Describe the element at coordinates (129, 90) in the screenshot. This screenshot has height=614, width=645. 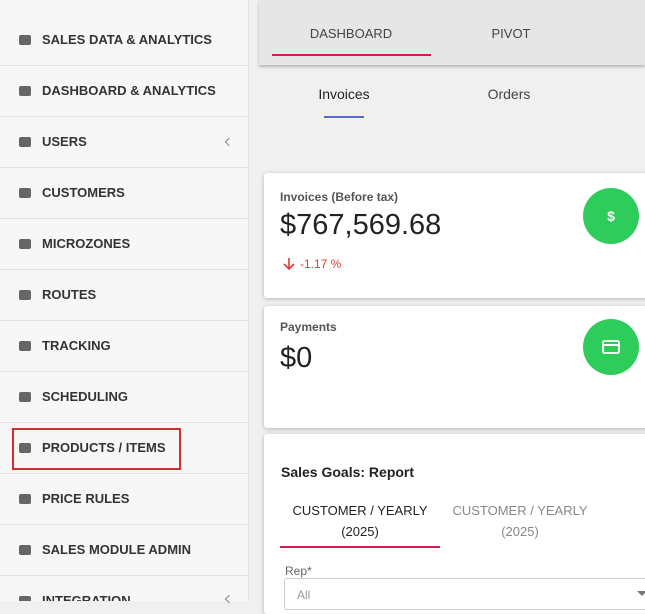
I see `nav-label: DASHBOARD & ANALYTICS` at that location.